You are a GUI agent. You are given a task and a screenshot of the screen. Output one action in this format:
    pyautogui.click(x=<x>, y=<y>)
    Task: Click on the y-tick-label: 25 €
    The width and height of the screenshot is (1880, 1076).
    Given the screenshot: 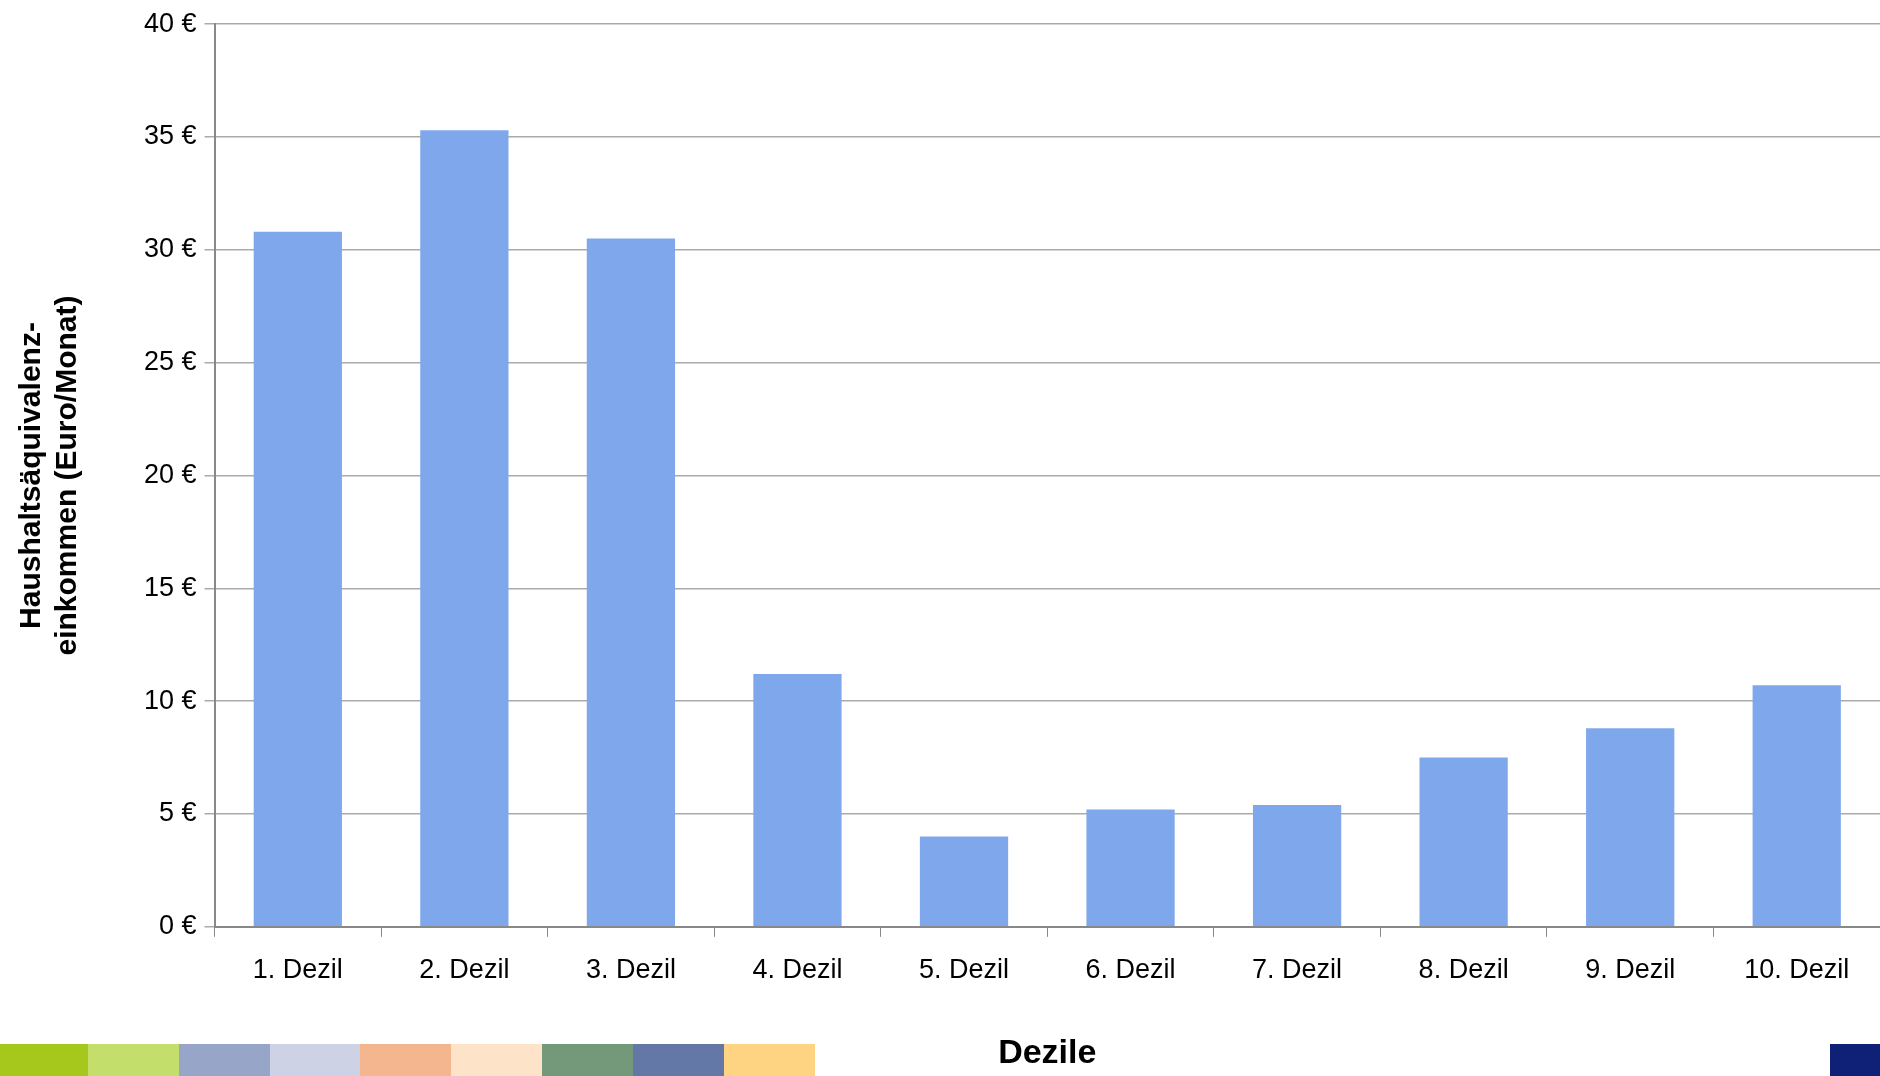 What is the action you would take?
    pyautogui.click(x=170, y=361)
    